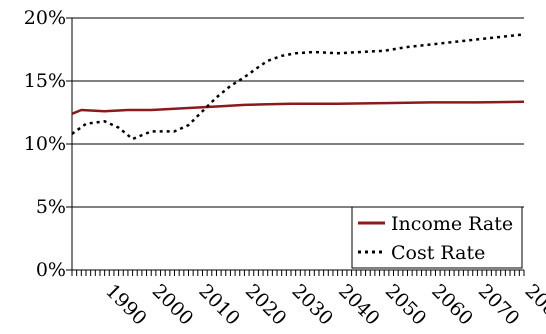  What do you see at coordinates (312, 305) in the screenshot?
I see `x-tick-label-2030: 2030` at bounding box center [312, 305].